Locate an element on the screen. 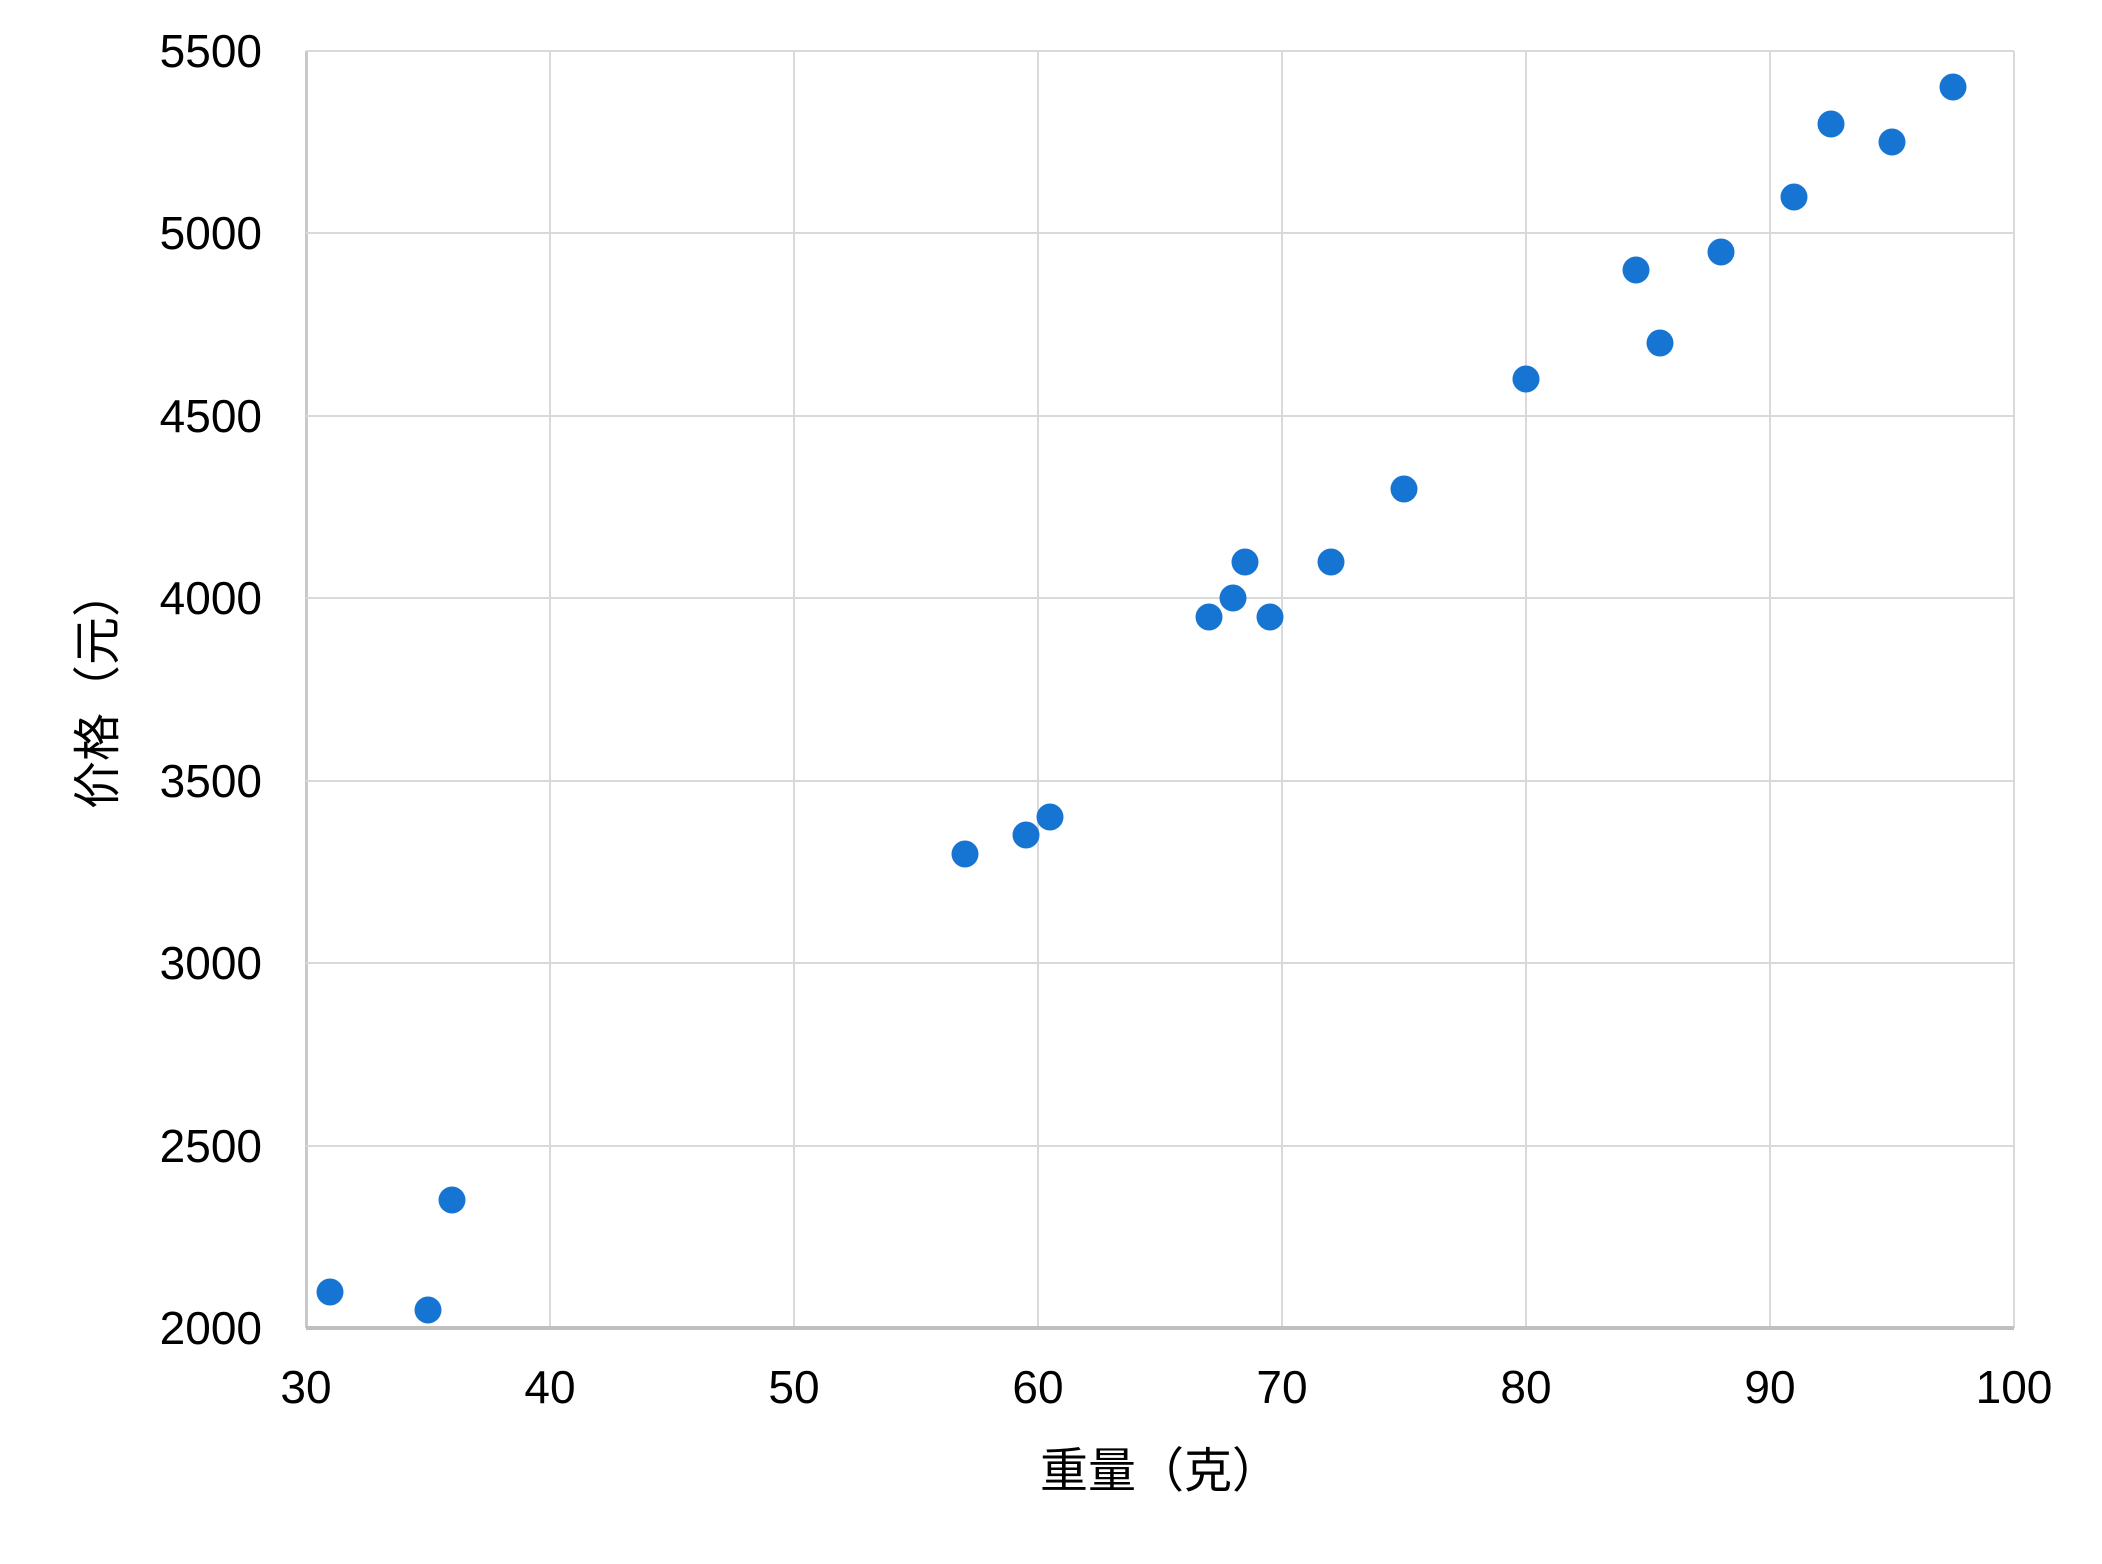  y-tick-label: 2500 is located at coordinates (210, 1145).